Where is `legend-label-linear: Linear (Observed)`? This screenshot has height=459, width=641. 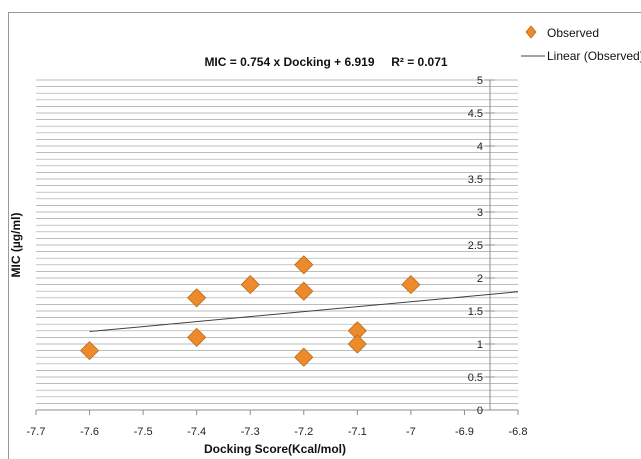 legend-label-linear: Linear (Observed) is located at coordinates (594, 56).